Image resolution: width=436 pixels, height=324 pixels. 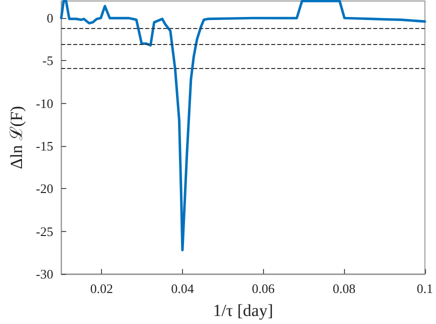 What do you see at coordinates (344, 288) in the screenshot?
I see `x-tick-label: 0.08` at bounding box center [344, 288].